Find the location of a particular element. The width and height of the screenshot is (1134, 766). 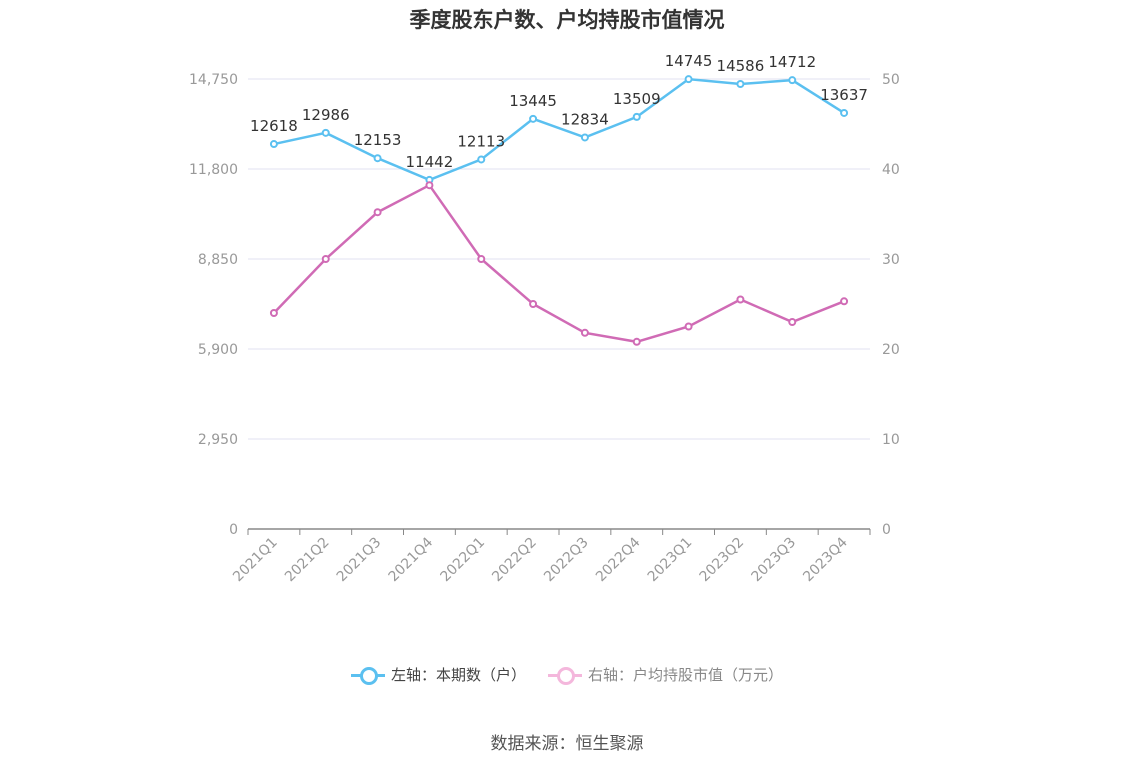

right-tick-label: 40 is located at coordinates (891, 170).